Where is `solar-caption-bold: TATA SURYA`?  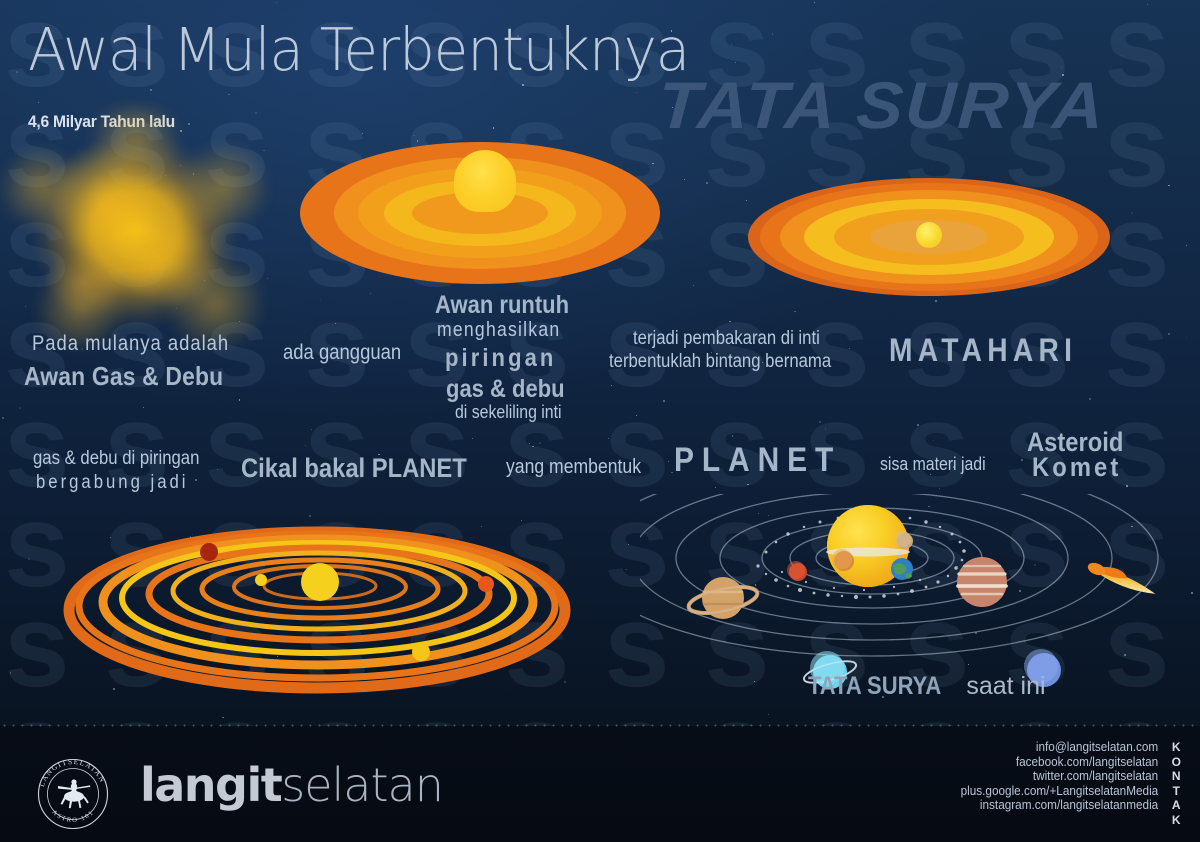 solar-caption-bold: TATA SURYA is located at coordinates (875, 686).